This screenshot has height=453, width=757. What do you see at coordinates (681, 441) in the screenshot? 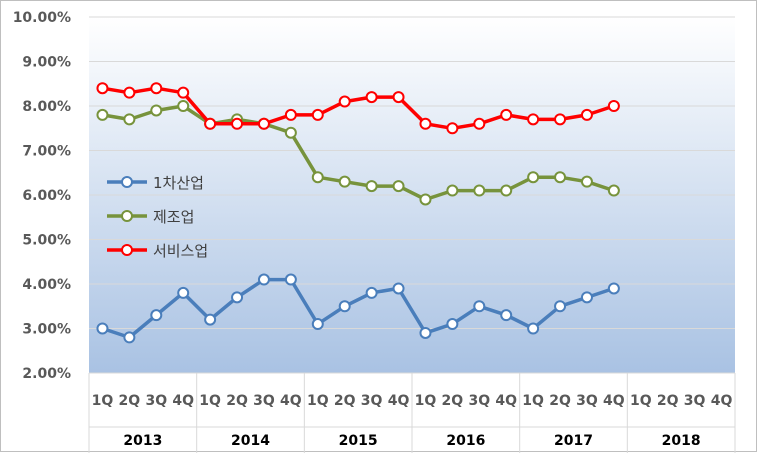
I see `x-year-label: 2018` at bounding box center [681, 441].